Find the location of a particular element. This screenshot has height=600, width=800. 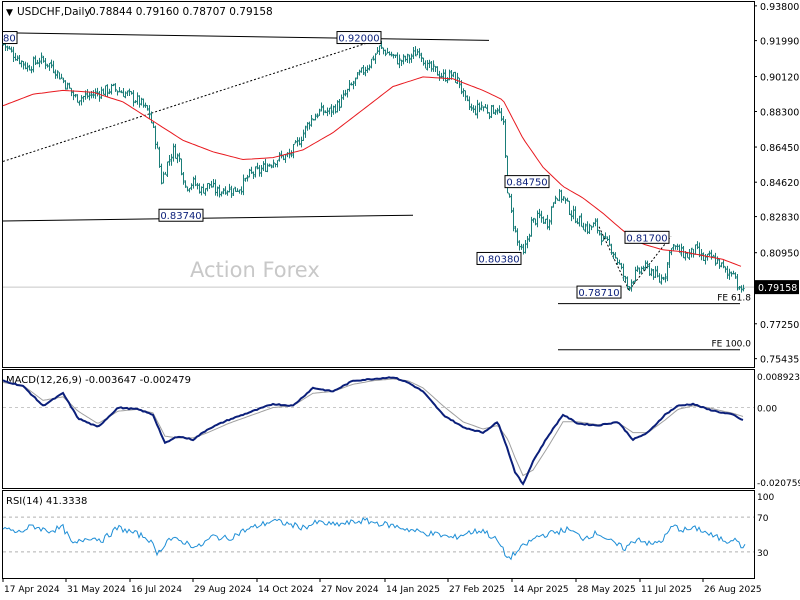

price-axis-label: 0.77250 is located at coordinates (779, 325).